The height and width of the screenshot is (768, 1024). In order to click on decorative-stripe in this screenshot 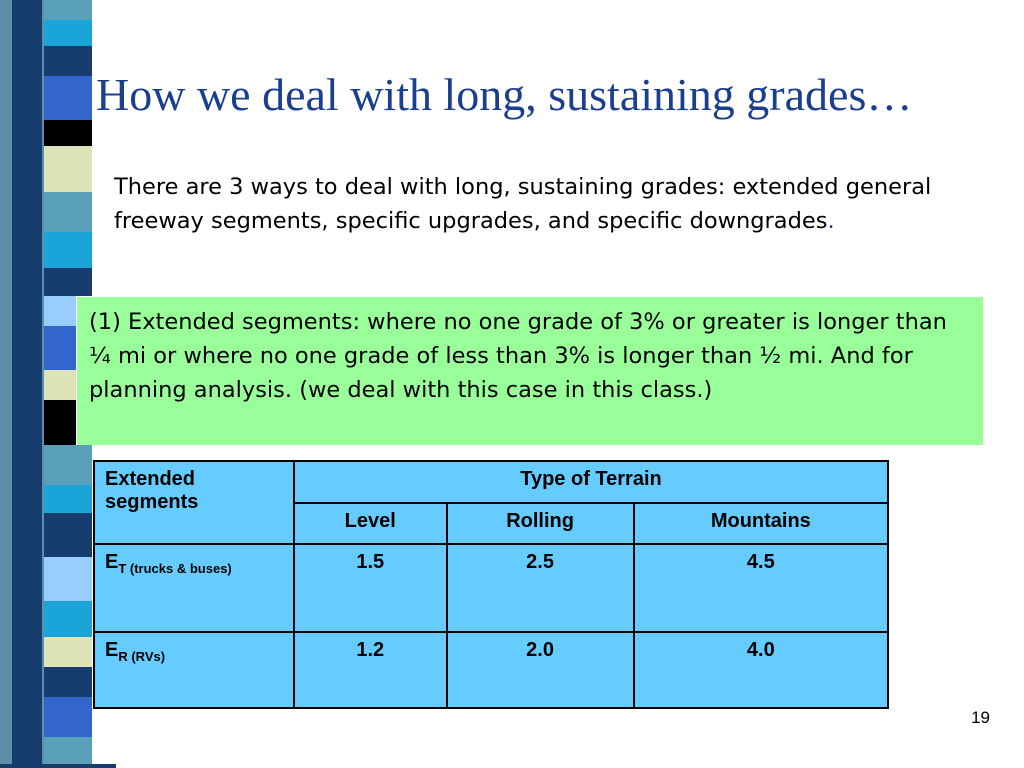, I will do `click(58, 384)`.